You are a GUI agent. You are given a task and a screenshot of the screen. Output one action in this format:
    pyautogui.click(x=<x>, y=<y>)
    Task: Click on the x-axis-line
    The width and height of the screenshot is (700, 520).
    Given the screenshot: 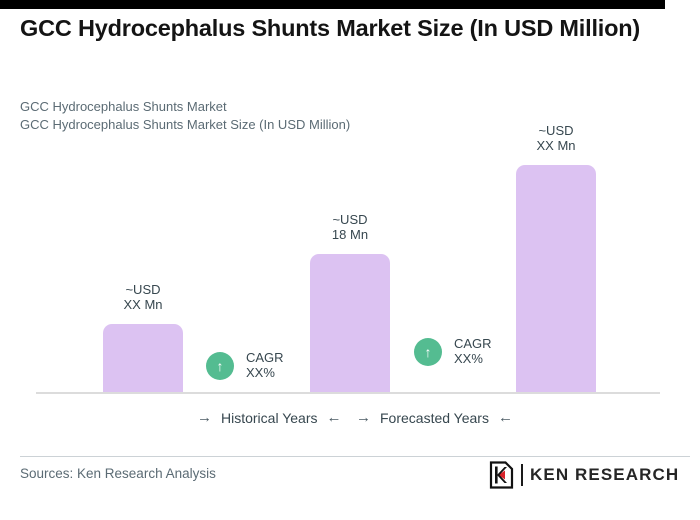 What is the action you would take?
    pyautogui.click(x=348, y=393)
    